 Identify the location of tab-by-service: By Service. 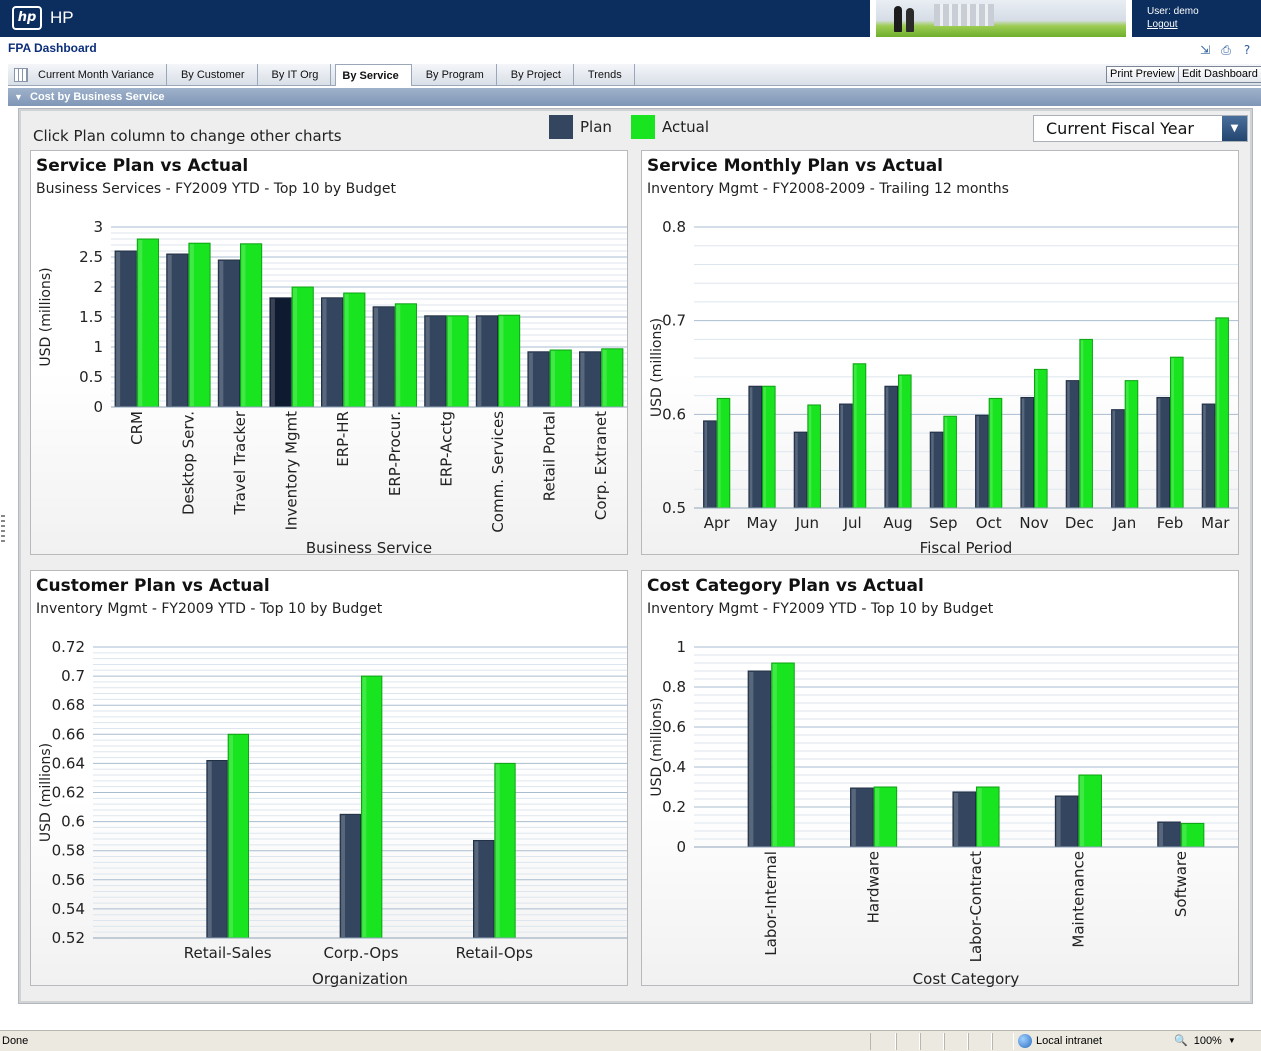
(373, 75).